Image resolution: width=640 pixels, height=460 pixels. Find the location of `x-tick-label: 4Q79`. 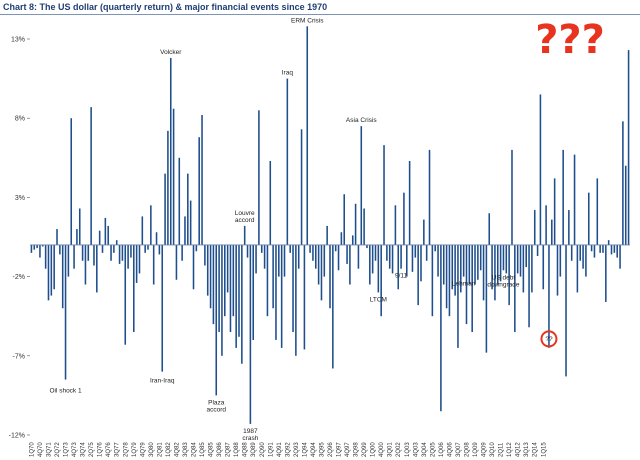

x-tick-label: 4Q79 is located at coordinates (143, 449).